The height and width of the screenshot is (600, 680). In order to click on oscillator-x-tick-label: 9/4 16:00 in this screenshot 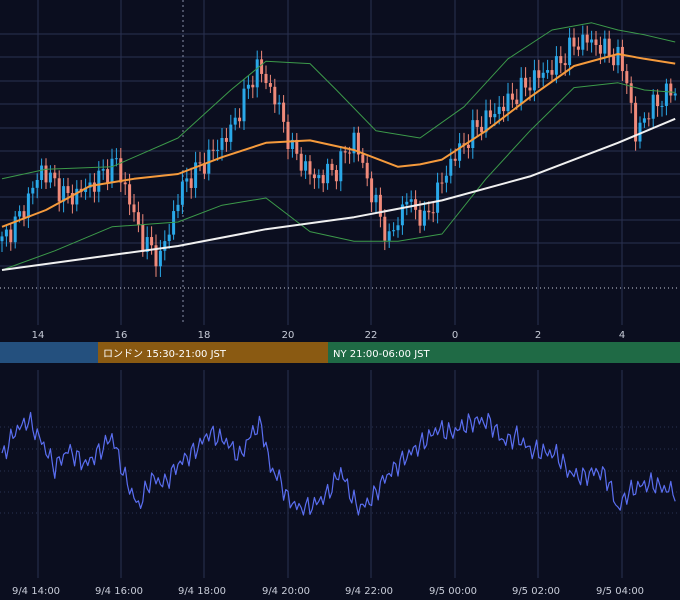, I will do `click(119, 591)`.